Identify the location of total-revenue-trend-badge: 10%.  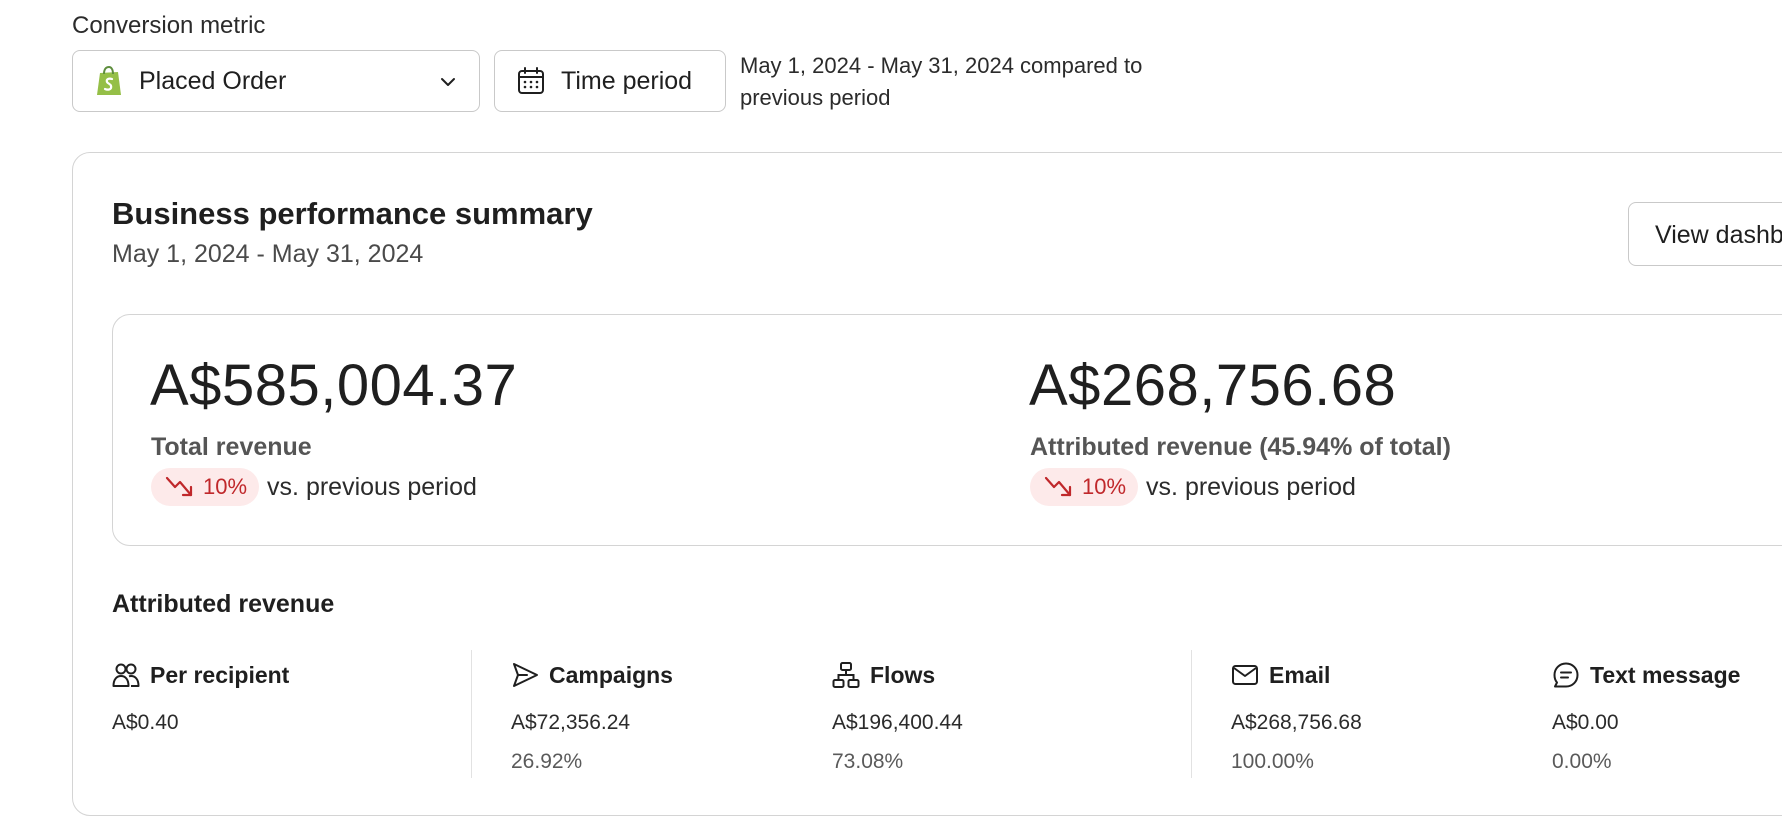
(205, 487).